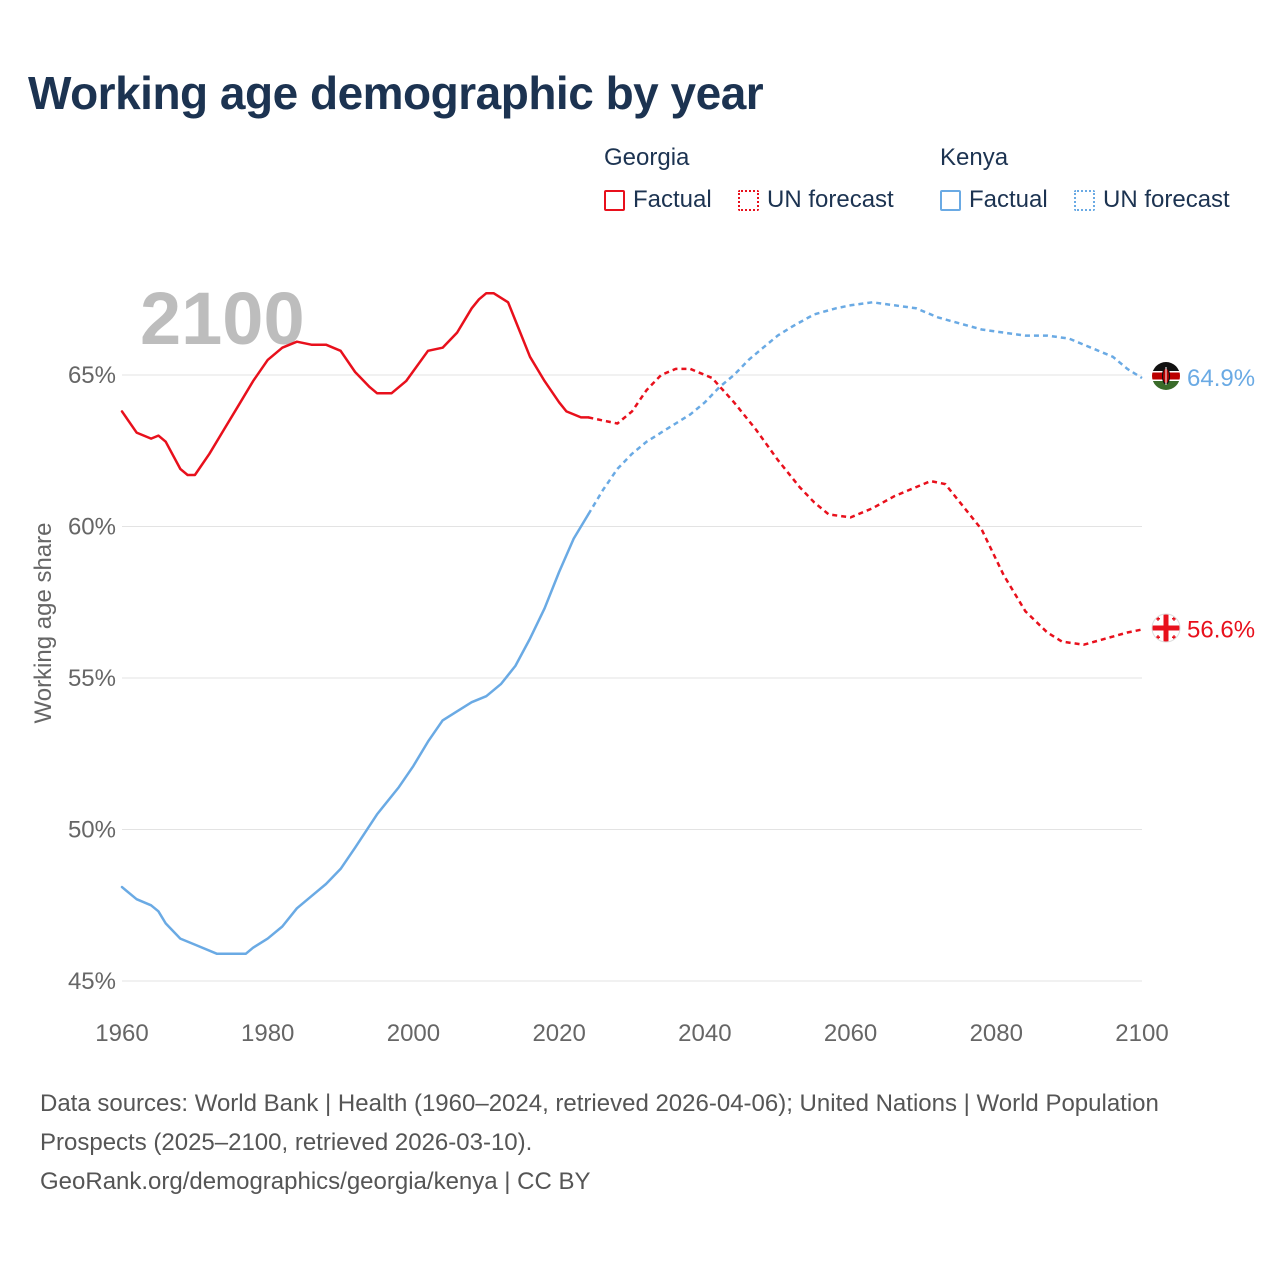 Image resolution: width=1280 pixels, height=1280 pixels. What do you see at coordinates (996, 1033) in the screenshot?
I see `x-tick-label: 2080` at bounding box center [996, 1033].